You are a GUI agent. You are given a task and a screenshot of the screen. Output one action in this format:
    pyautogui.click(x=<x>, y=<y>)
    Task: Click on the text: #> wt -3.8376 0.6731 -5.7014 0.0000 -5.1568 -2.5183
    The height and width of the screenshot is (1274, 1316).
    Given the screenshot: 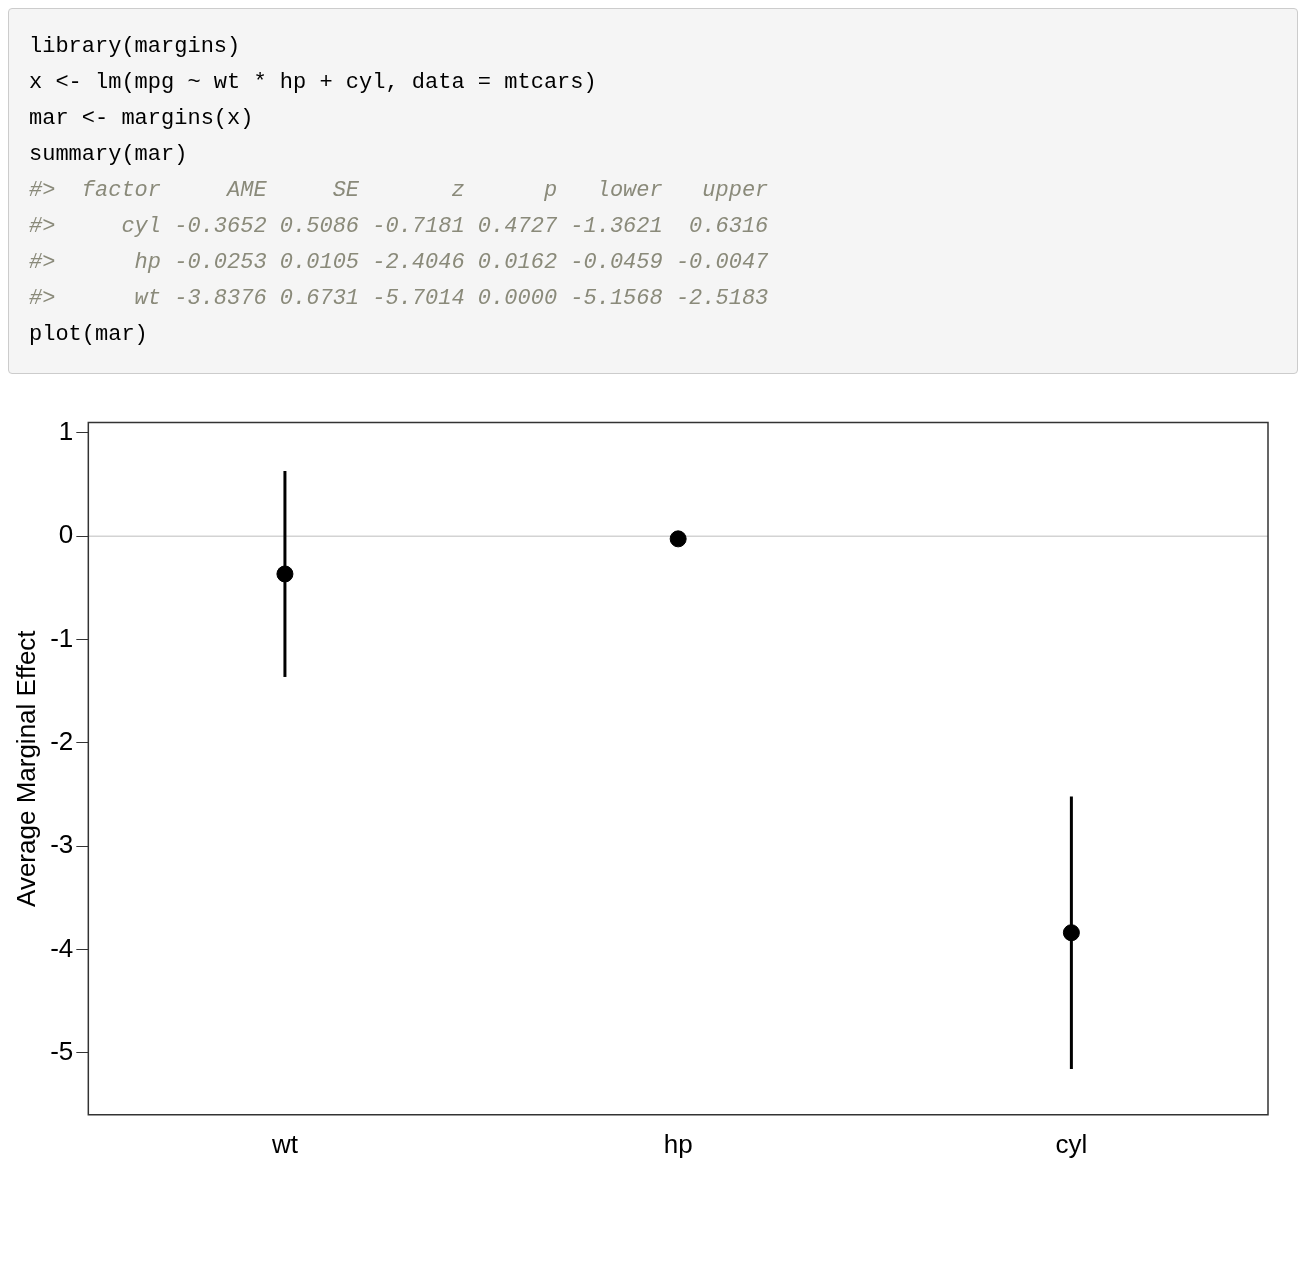 What is the action you would take?
    pyautogui.click(x=399, y=299)
    